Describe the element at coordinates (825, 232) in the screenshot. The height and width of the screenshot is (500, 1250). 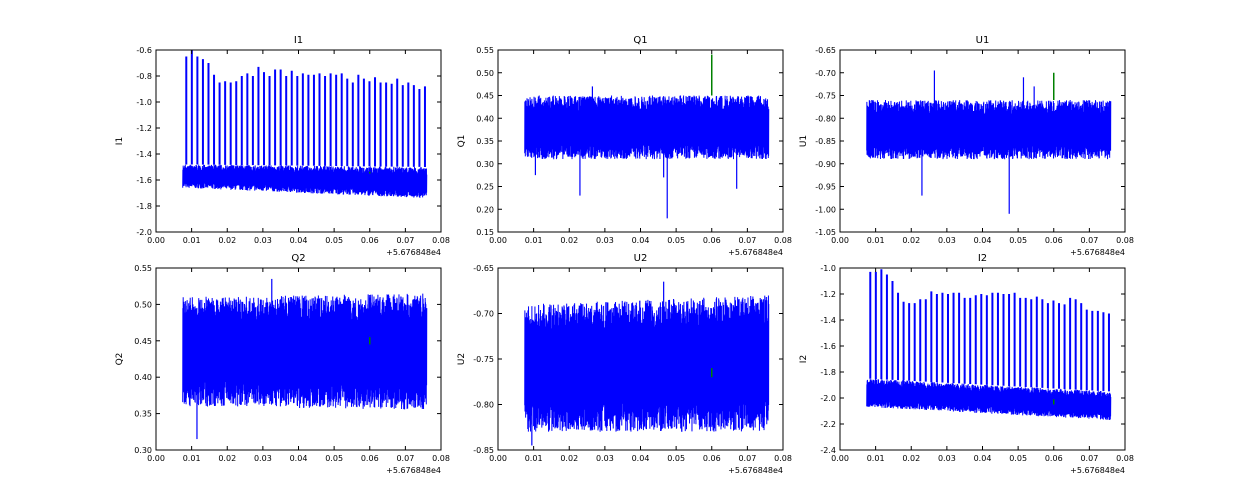
I see `y-tick-label: -1.05` at that location.